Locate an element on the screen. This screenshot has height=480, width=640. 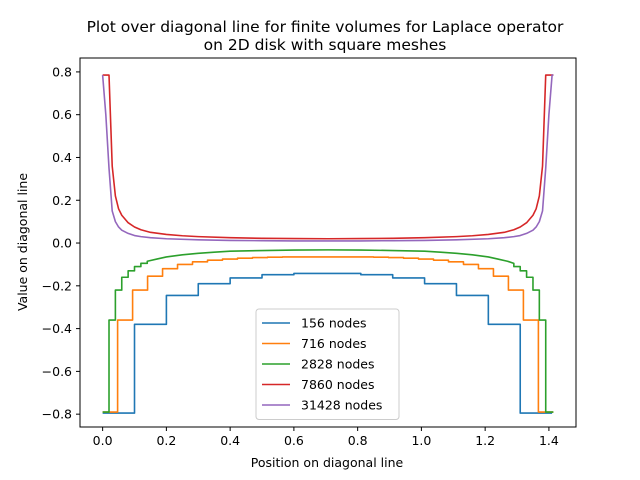
y-tick-label: −0.2 is located at coordinates (57, 285).